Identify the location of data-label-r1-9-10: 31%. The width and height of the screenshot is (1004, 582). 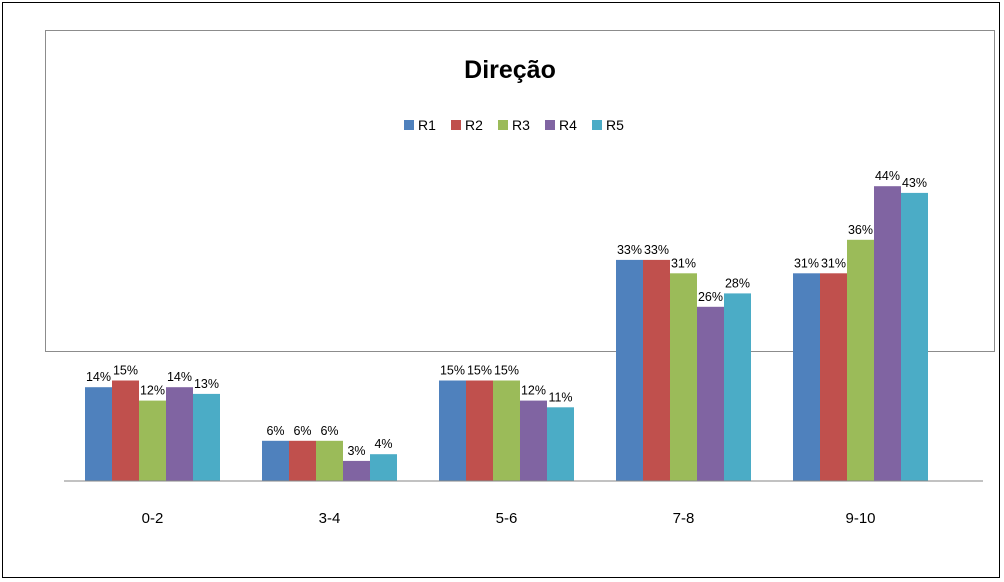
(806, 263).